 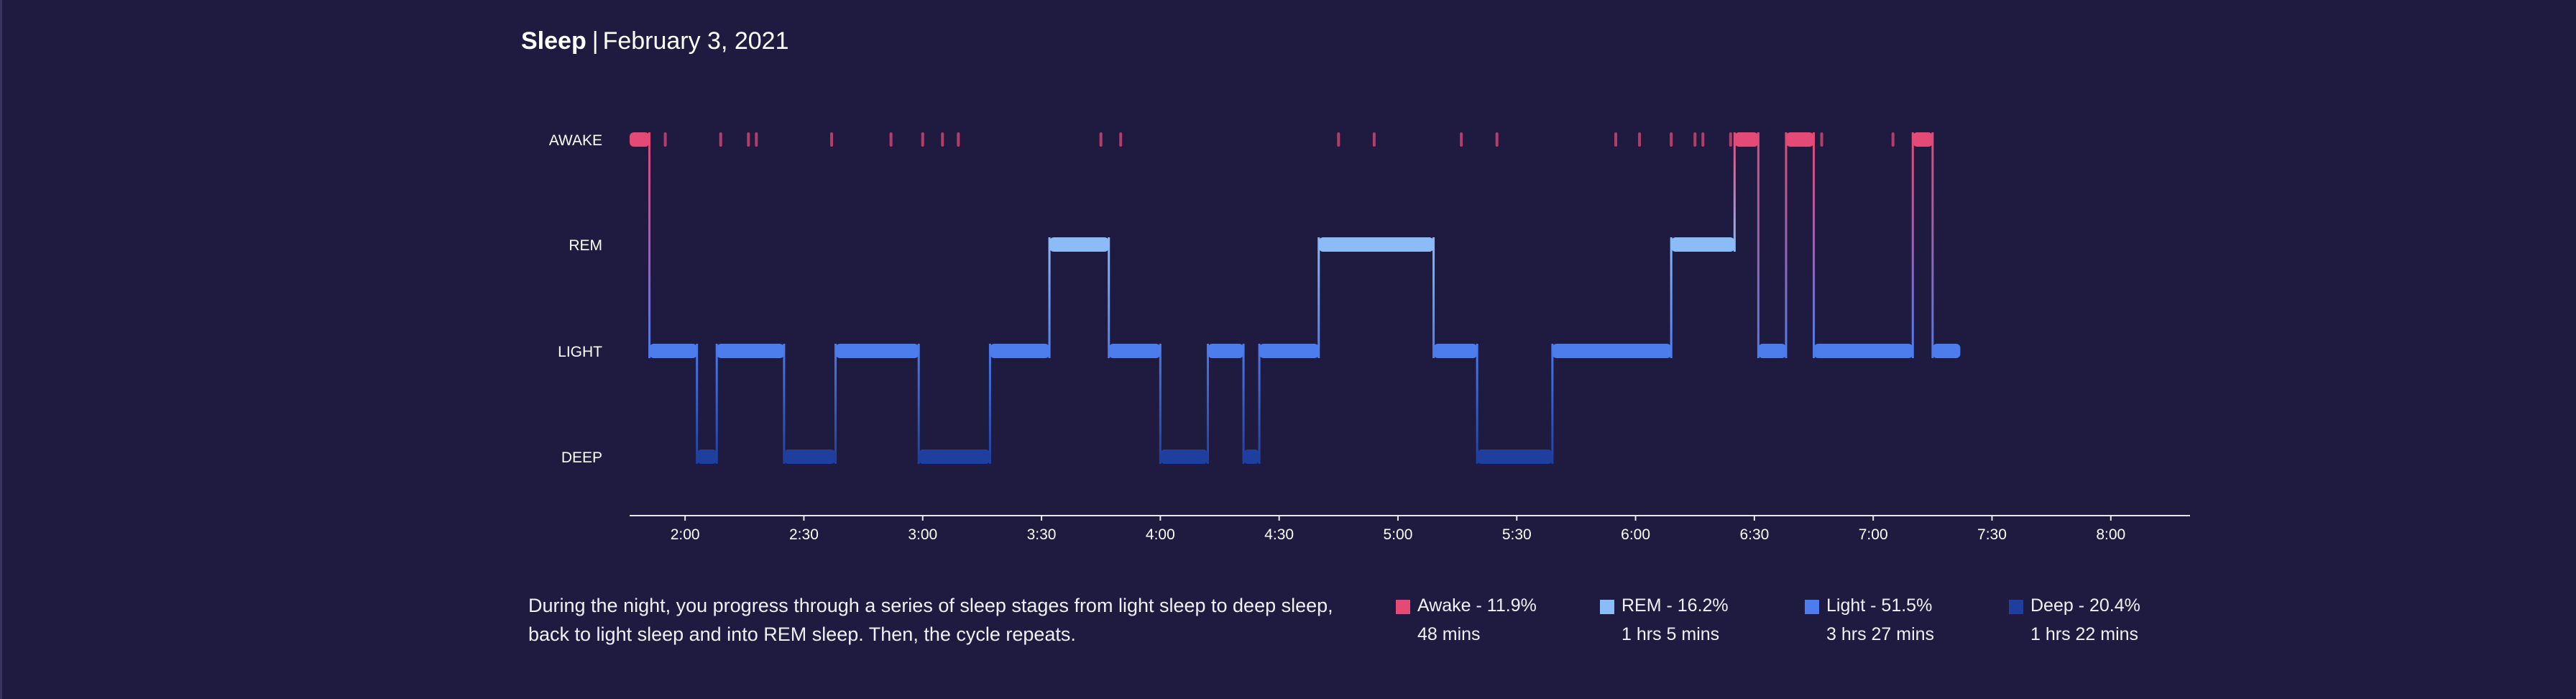 I want to click on x-tick-label: 7:00, so click(x=1873, y=534).